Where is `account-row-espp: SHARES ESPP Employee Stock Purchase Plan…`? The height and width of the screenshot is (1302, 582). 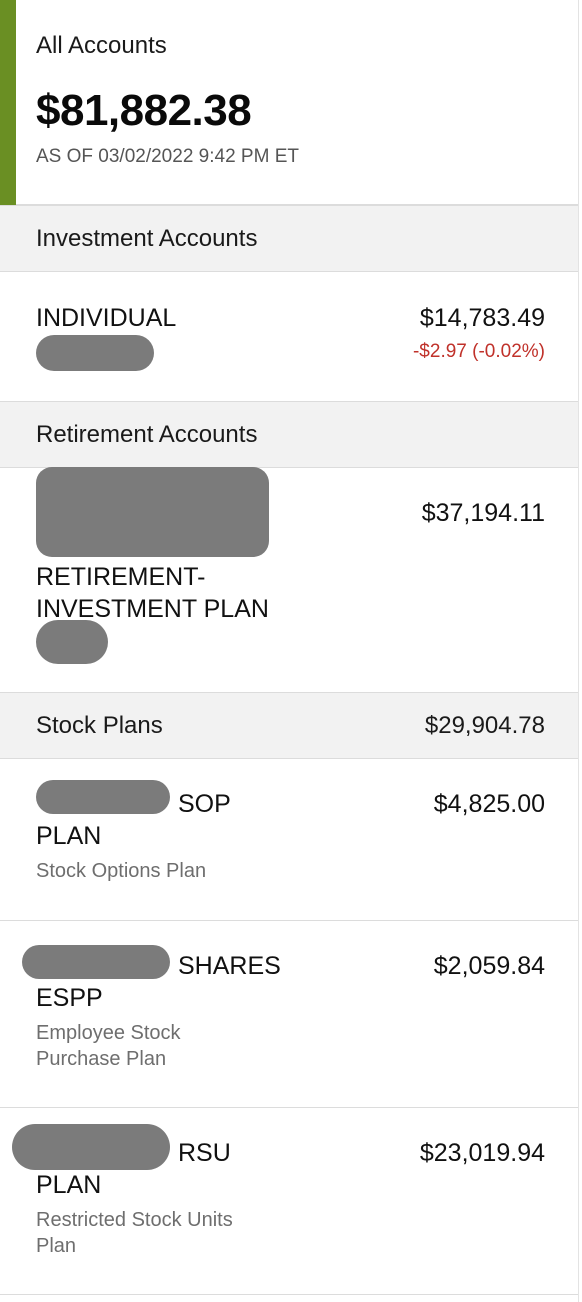 account-row-espp: SHARES ESPP Employee Stock Purchase Plan… is located at coordinates (289, 1014).